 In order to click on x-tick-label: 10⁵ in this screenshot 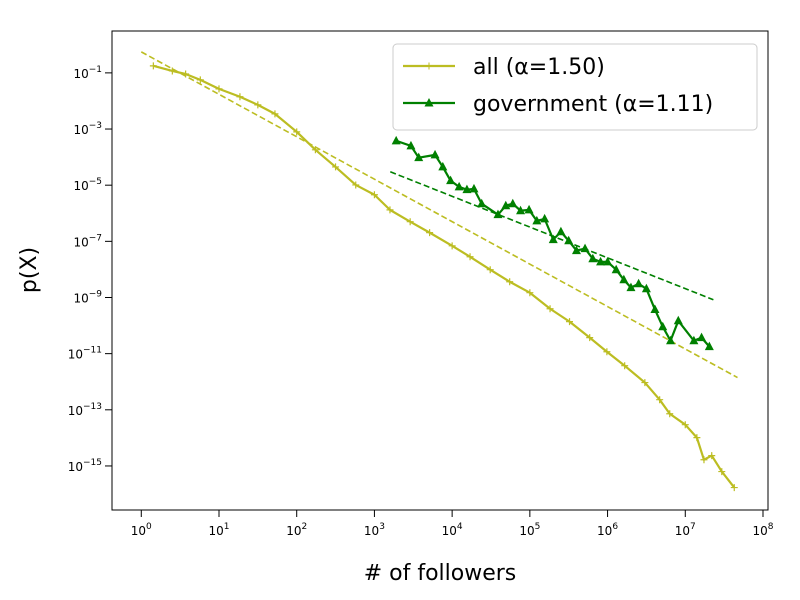, I will do `click(529, 530)`.